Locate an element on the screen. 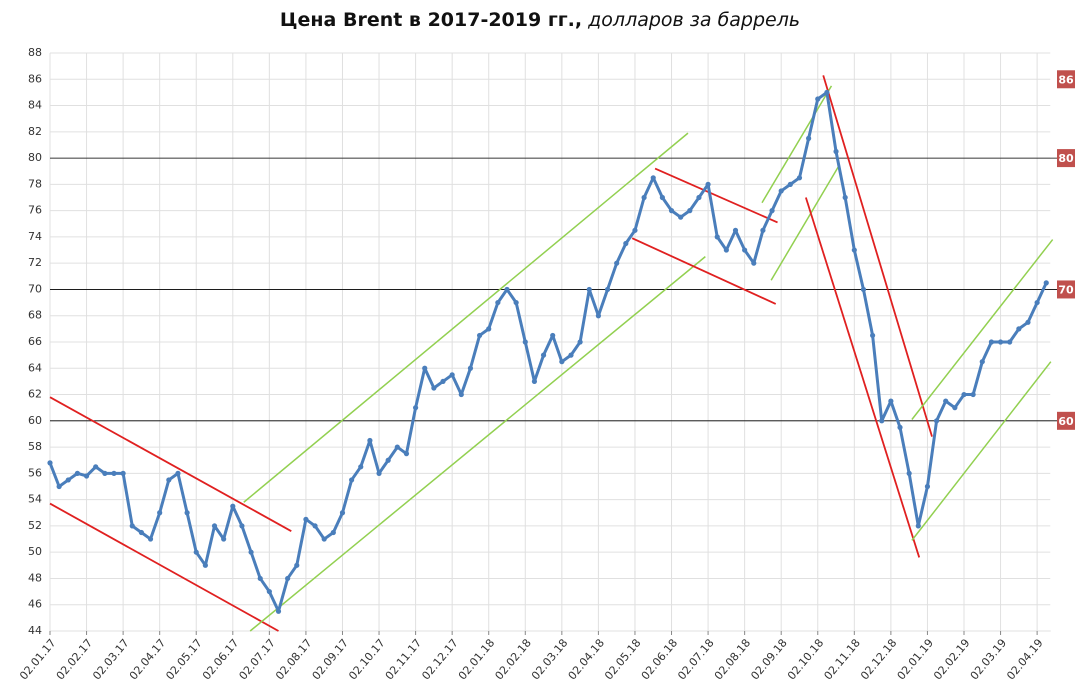 This screenshot has height=690, width=1079. x-tick-label: 02.03.17 is located at coordinates (110, 659).